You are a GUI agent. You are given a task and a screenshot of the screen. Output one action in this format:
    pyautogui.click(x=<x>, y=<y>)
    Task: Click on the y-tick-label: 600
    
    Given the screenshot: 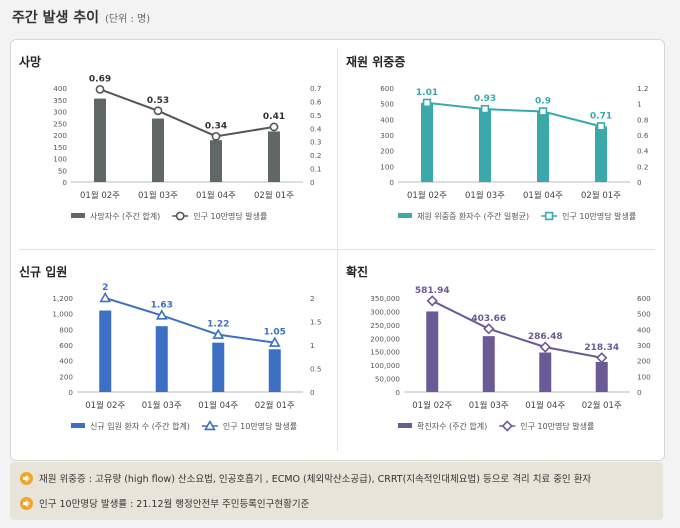 What is the action you would take?
    pyautogui.click(x=66, y=345)
    